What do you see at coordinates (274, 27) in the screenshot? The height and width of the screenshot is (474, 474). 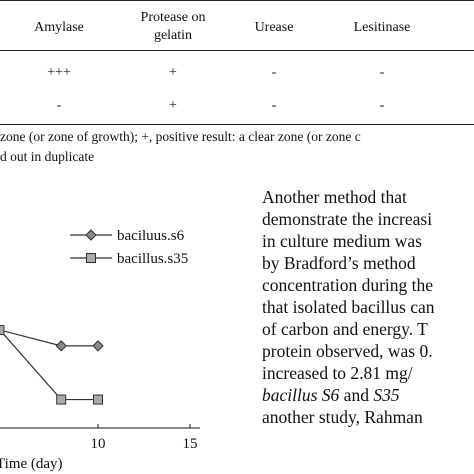 I see `header-urease: Urease` at bounding box center [274, 27].